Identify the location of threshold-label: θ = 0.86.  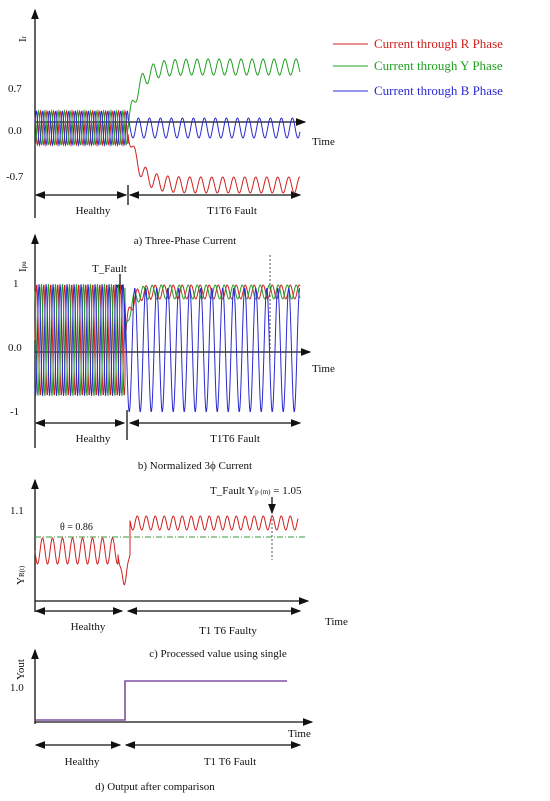
(76, 527).